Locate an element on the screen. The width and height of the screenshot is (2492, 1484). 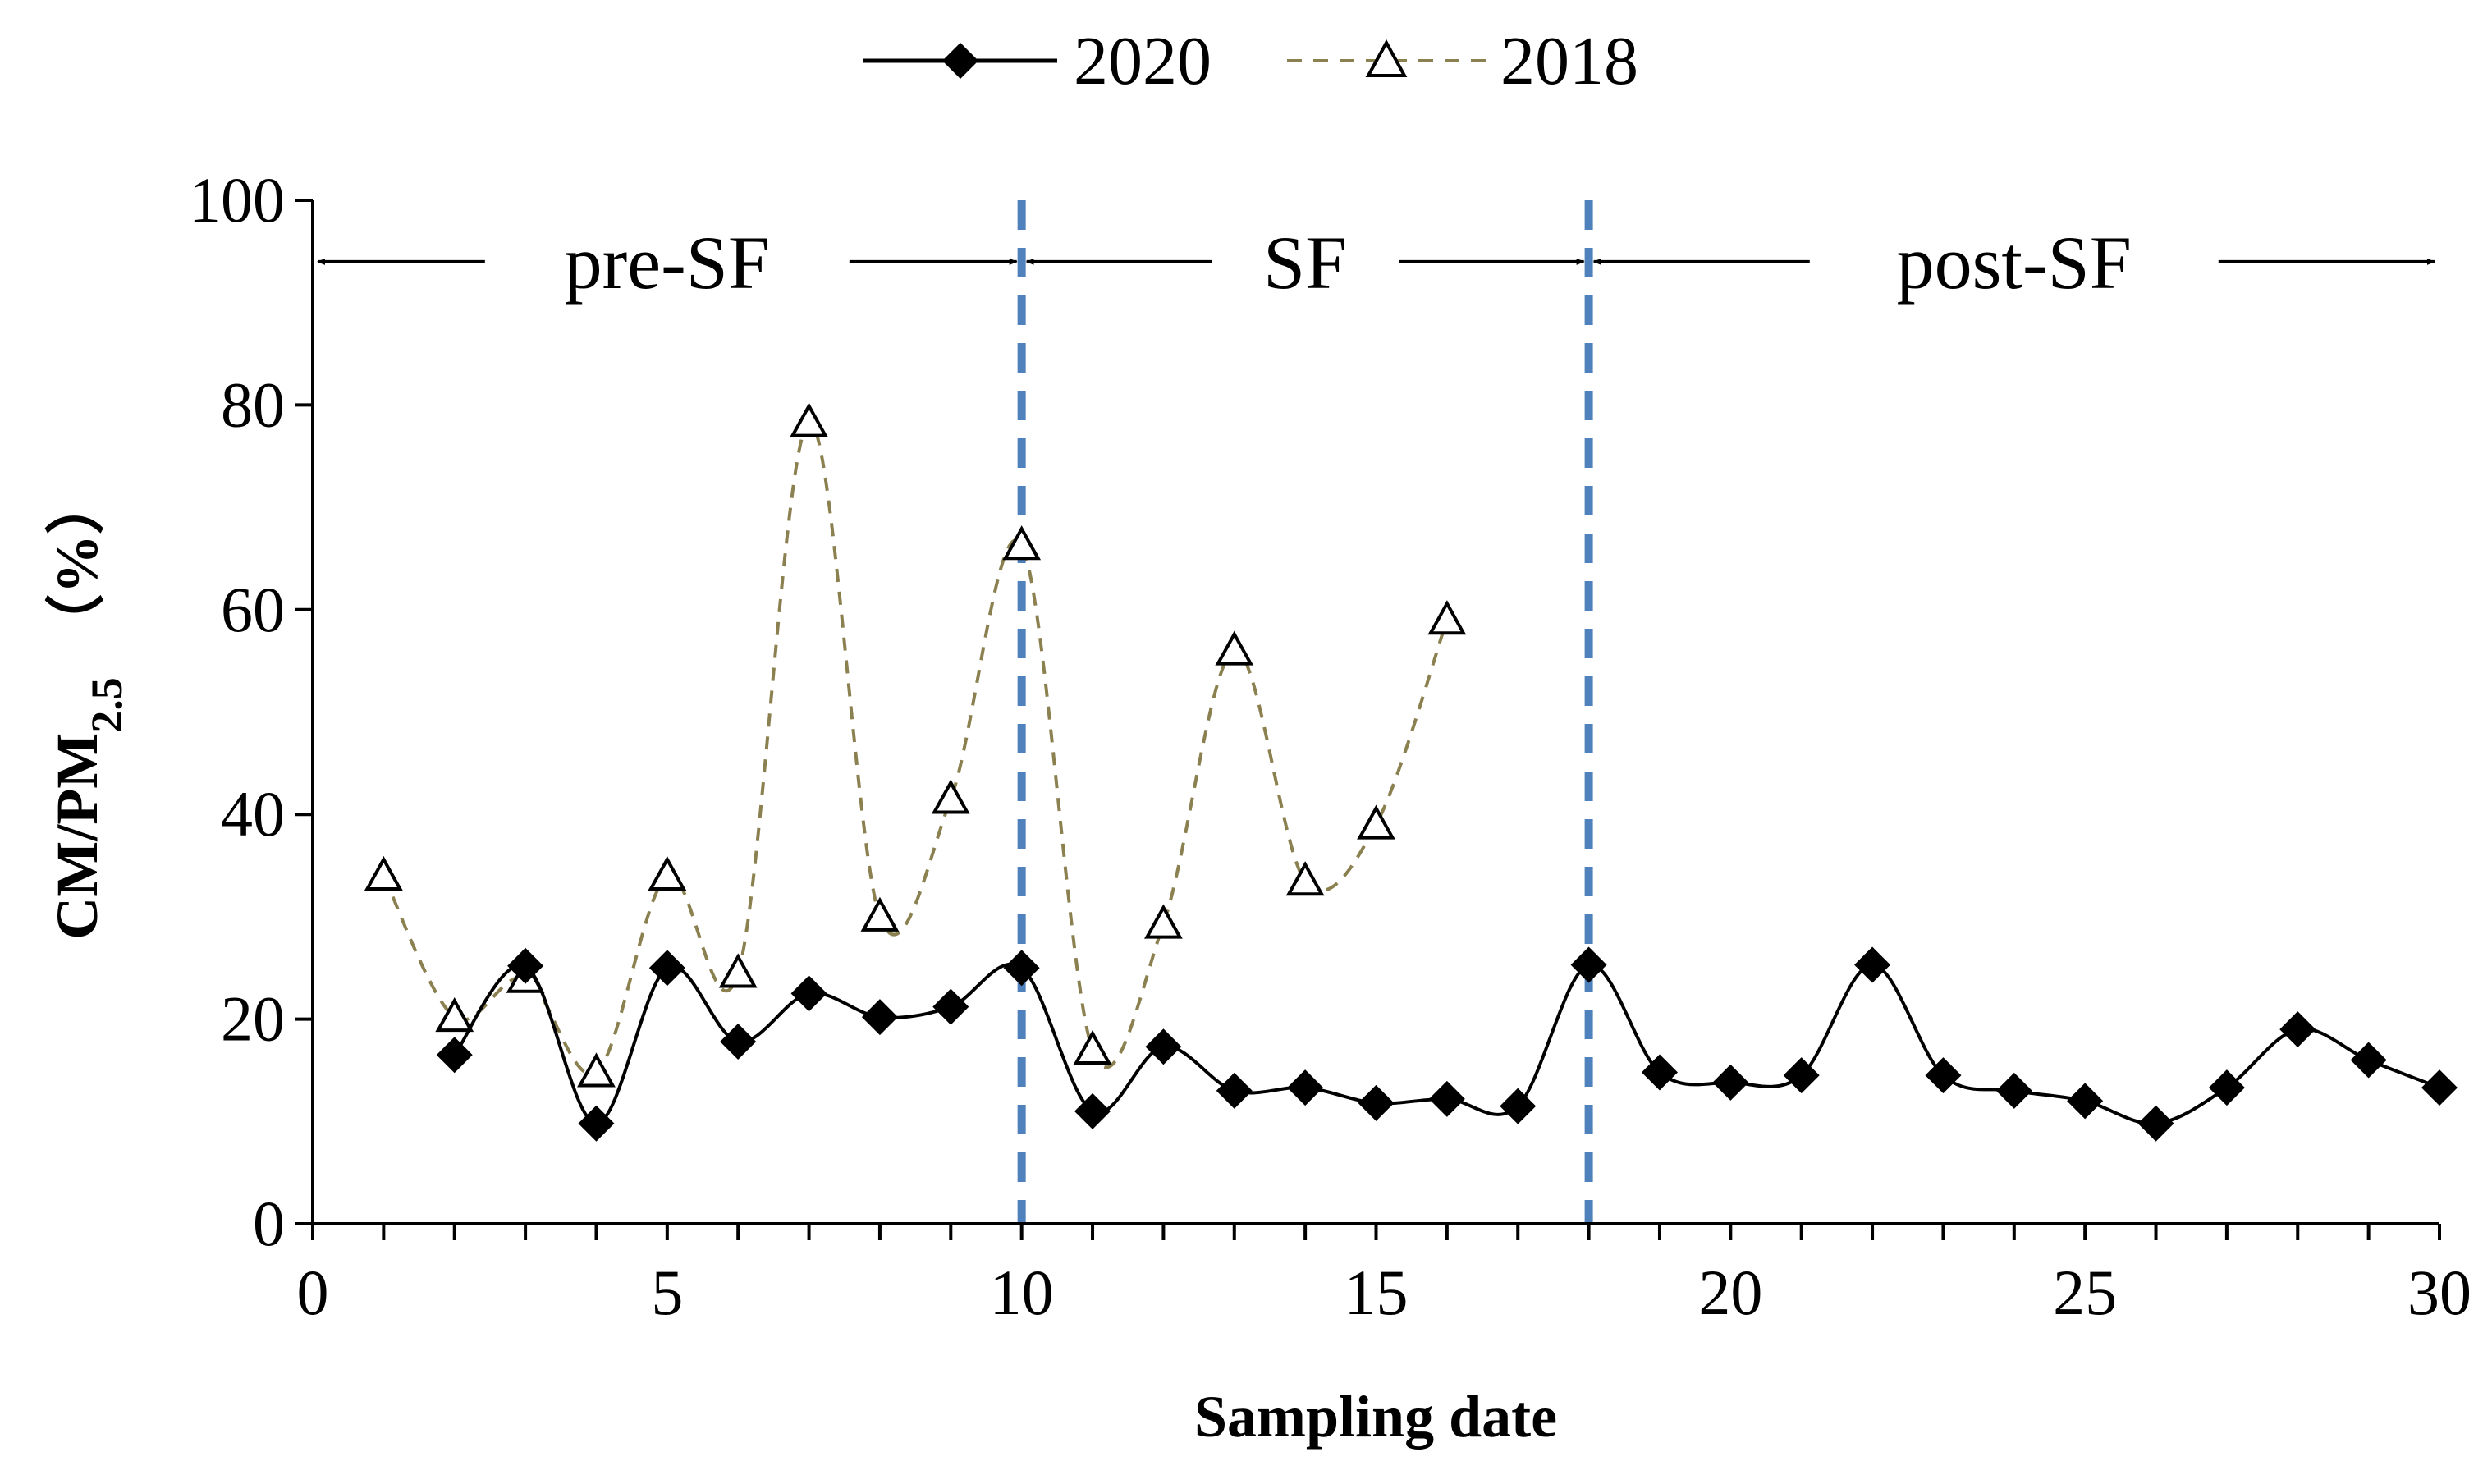
x-axis-title: Sampling date is located at coordinates (1375, 1417).